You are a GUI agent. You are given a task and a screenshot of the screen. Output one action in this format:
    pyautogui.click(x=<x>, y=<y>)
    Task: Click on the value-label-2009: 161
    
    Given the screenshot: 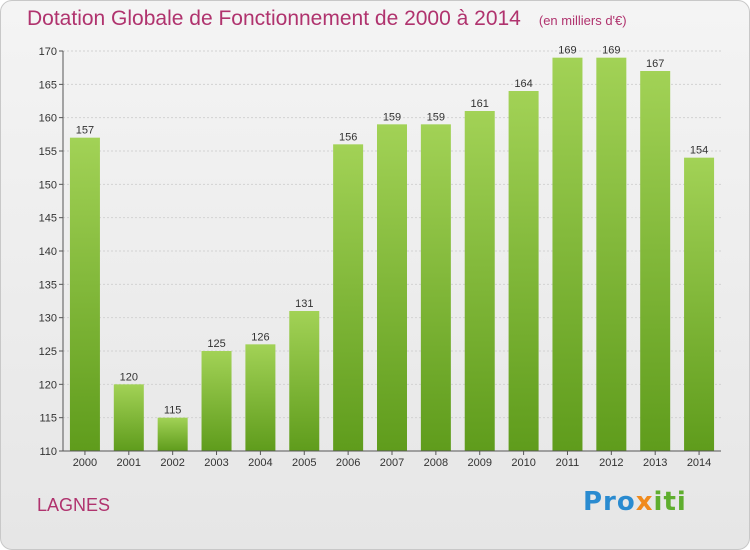 What is the action you would take?
    pyautogui.click(x=480, y=104)
    